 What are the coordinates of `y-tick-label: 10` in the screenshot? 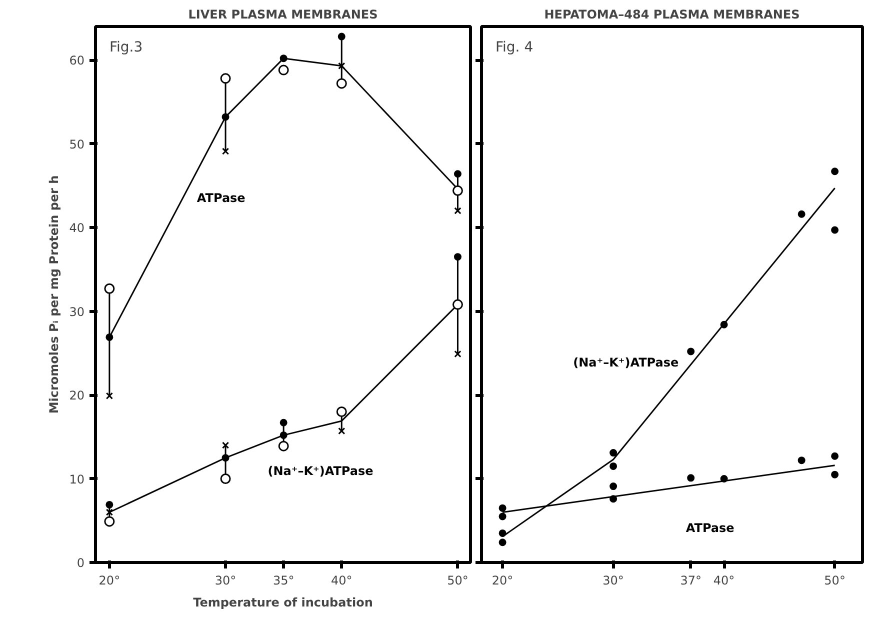 It's located at (77, 479).